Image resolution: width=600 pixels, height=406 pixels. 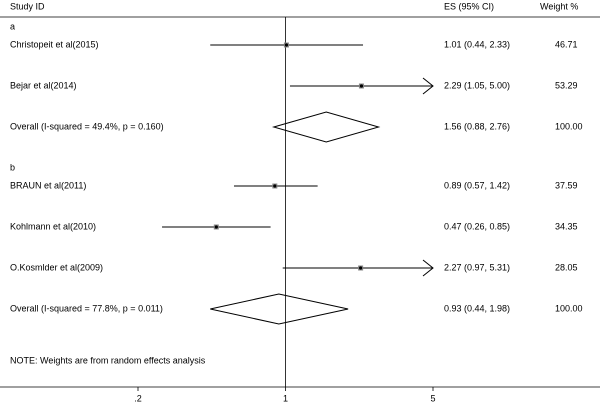 What do you see at coordinates (87, 126) in the screenshot?
I see `study-label: Overall (I-squared = 49.4%, p = 0.160)` at bounding box center [87, 126].